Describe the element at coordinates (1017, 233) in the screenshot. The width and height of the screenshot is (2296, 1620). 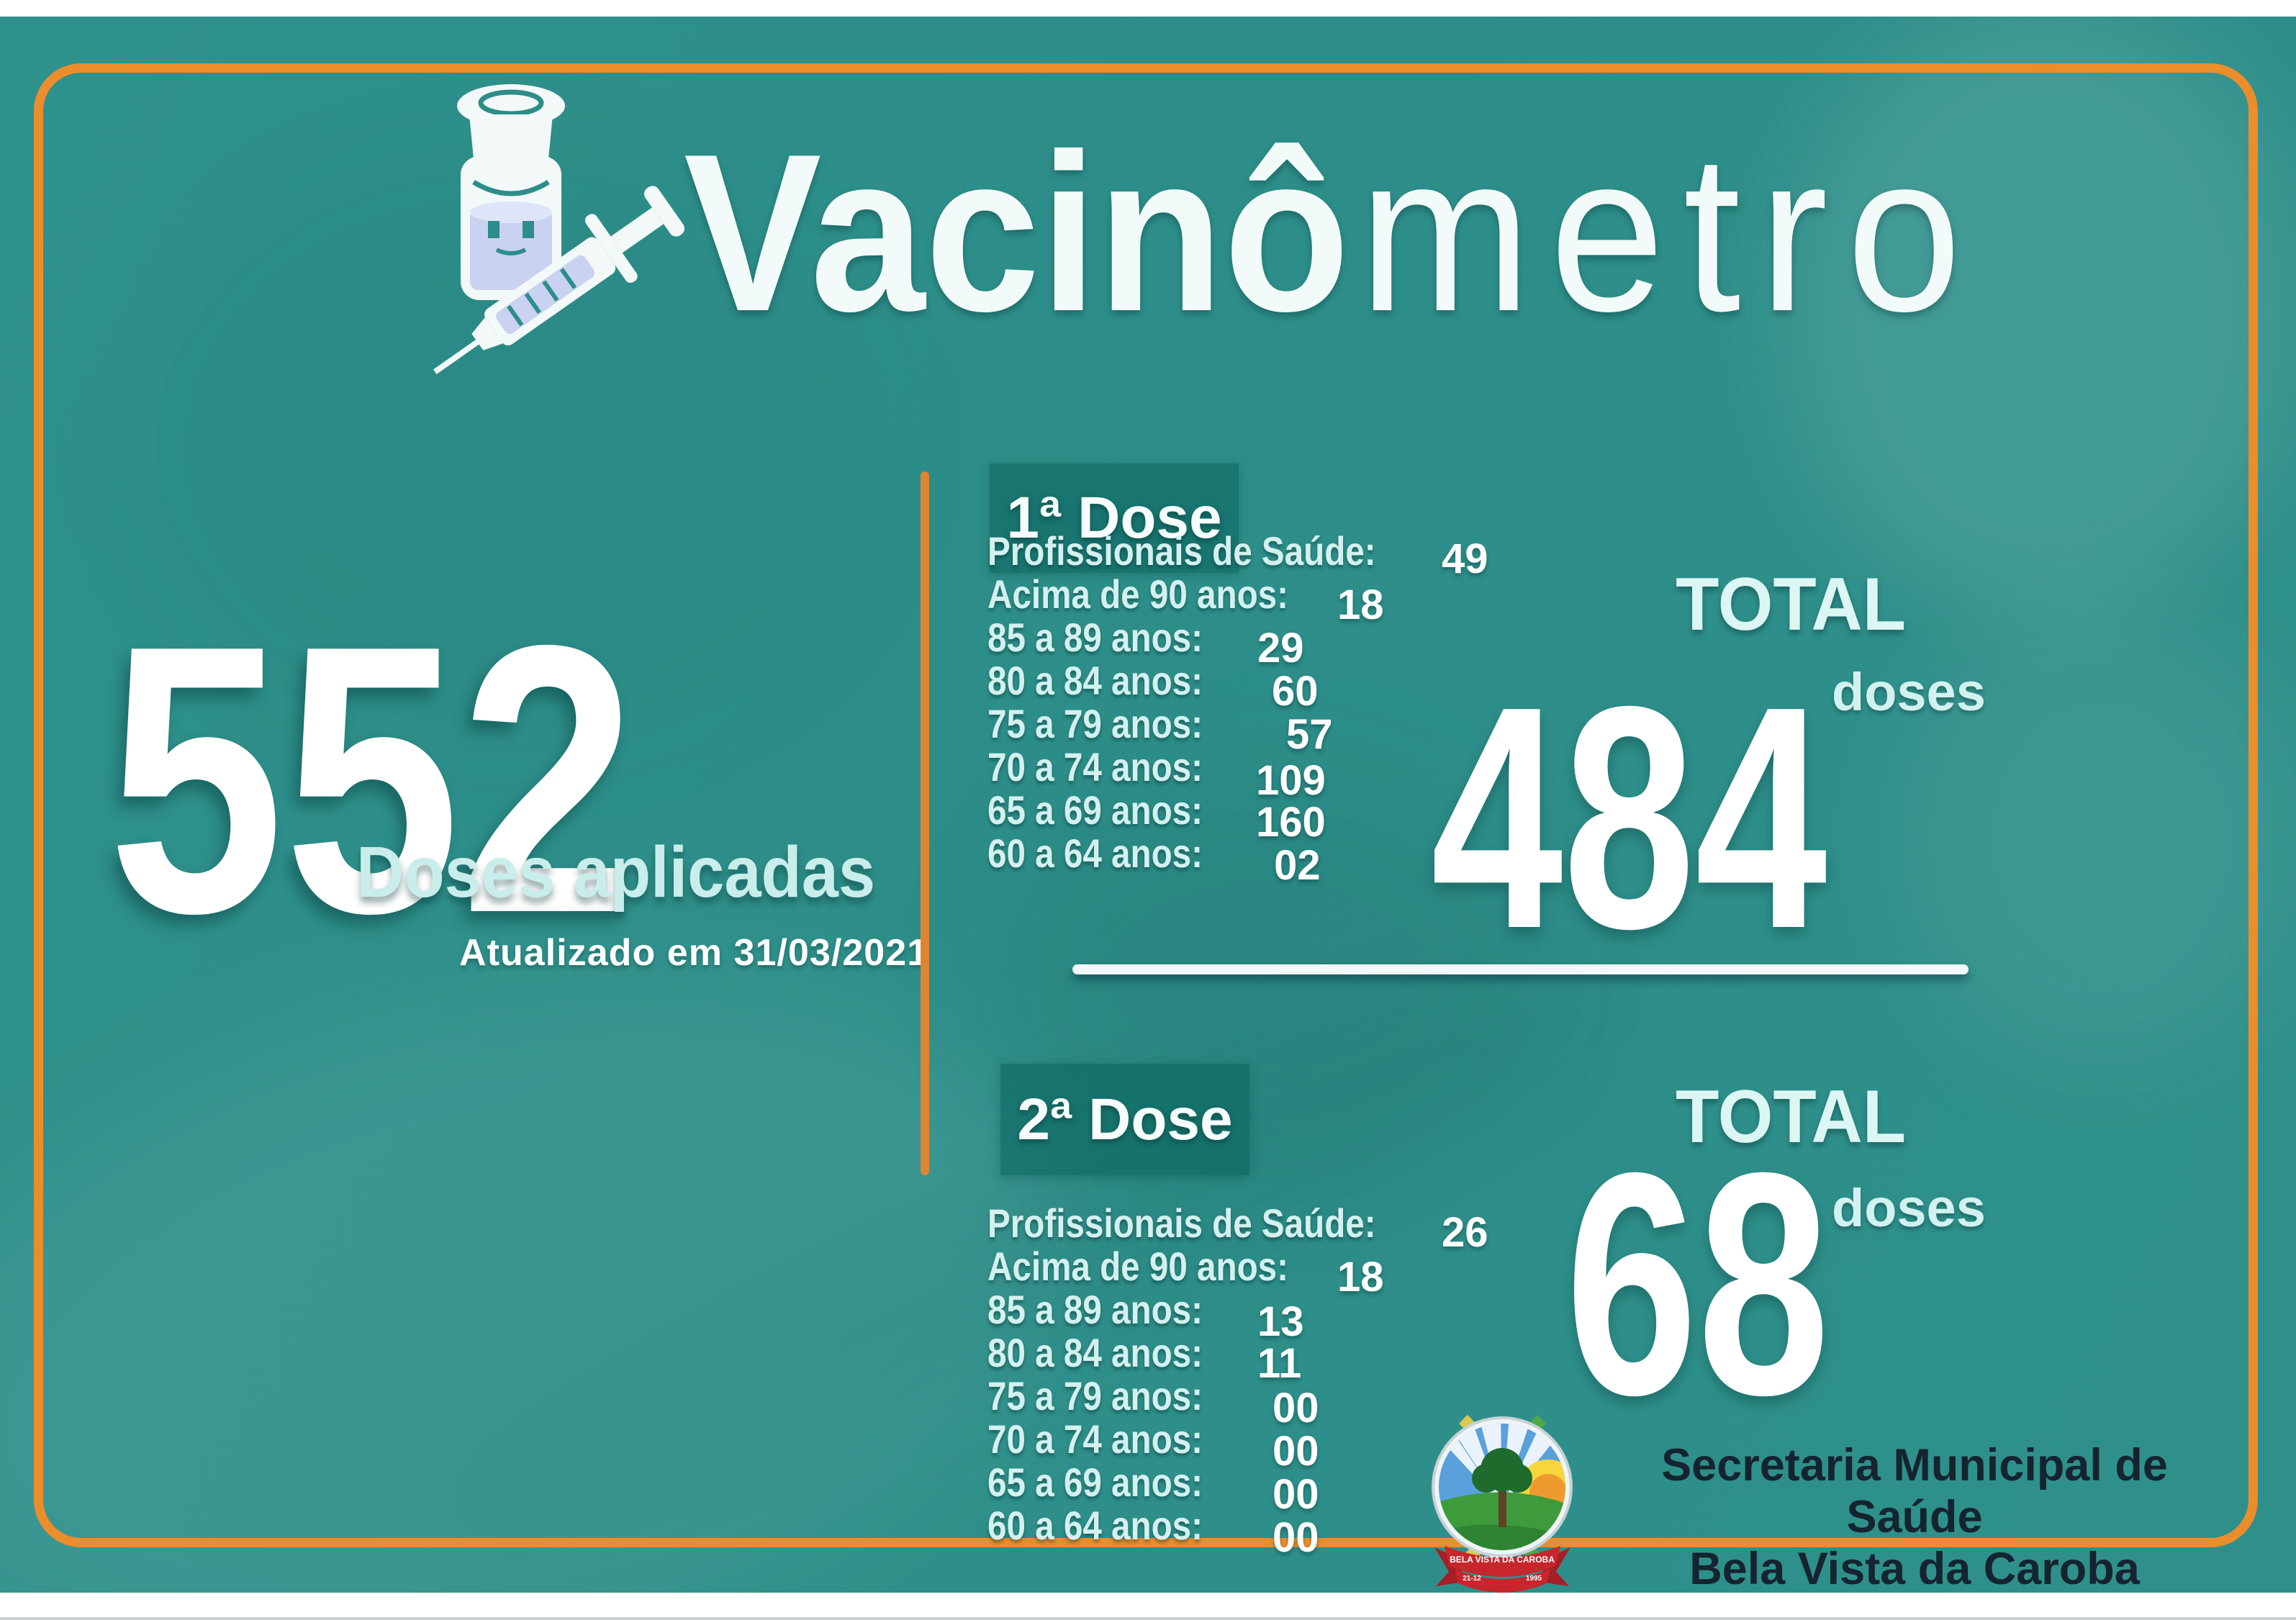
I see `page-title-bold: Vacinô` at that location.